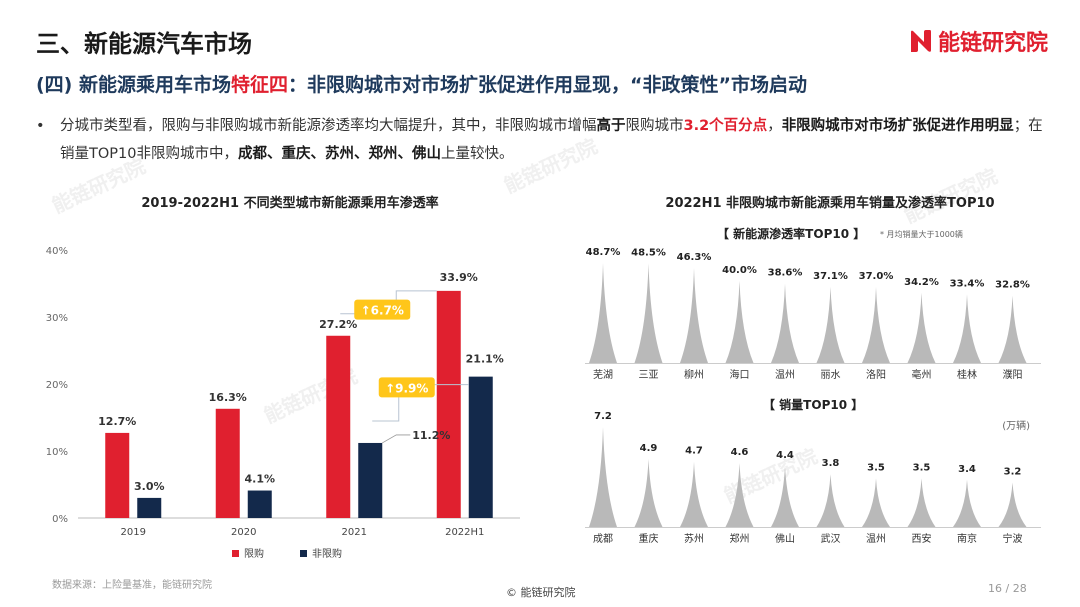  I want to click on data-label: 34.2%, so click(921, 282).